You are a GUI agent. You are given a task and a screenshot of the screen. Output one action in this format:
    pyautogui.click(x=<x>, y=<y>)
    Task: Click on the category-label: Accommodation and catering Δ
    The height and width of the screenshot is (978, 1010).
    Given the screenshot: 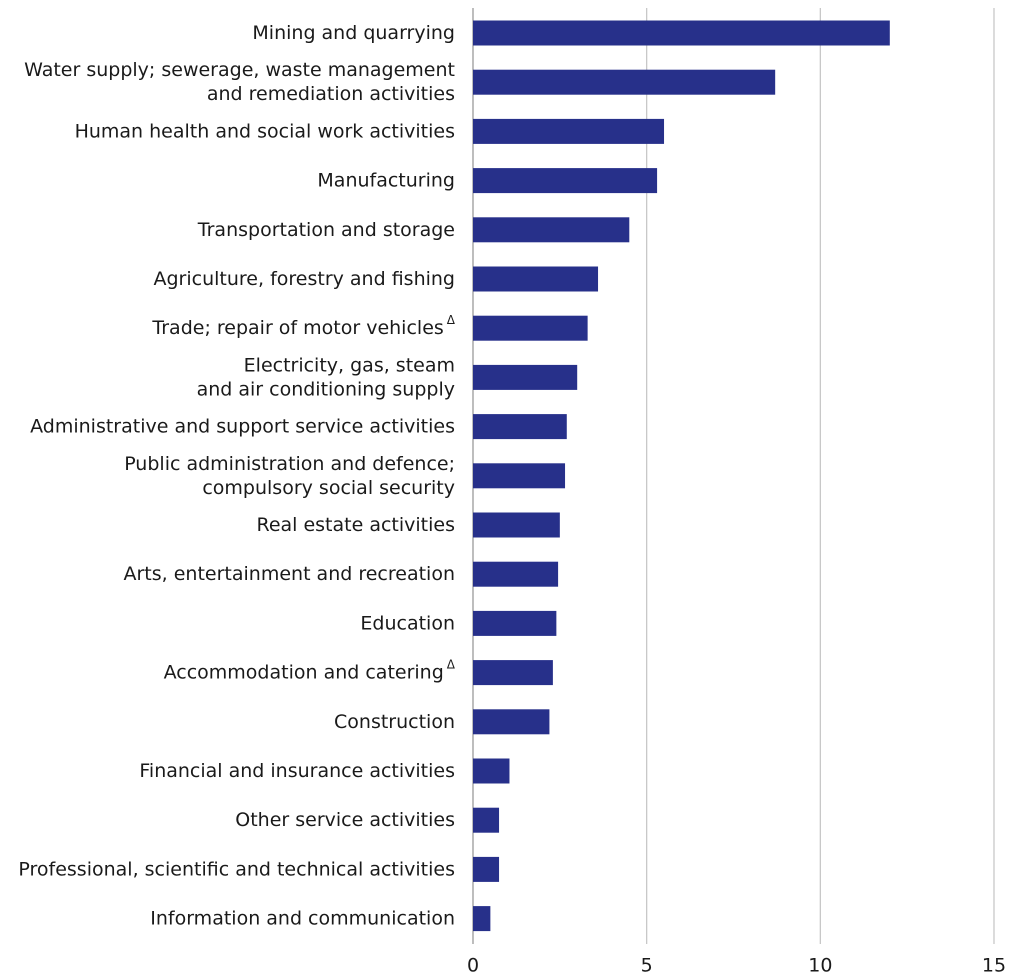 What is the action you would take?
    pyautogui.click(x=310, y=670)
    